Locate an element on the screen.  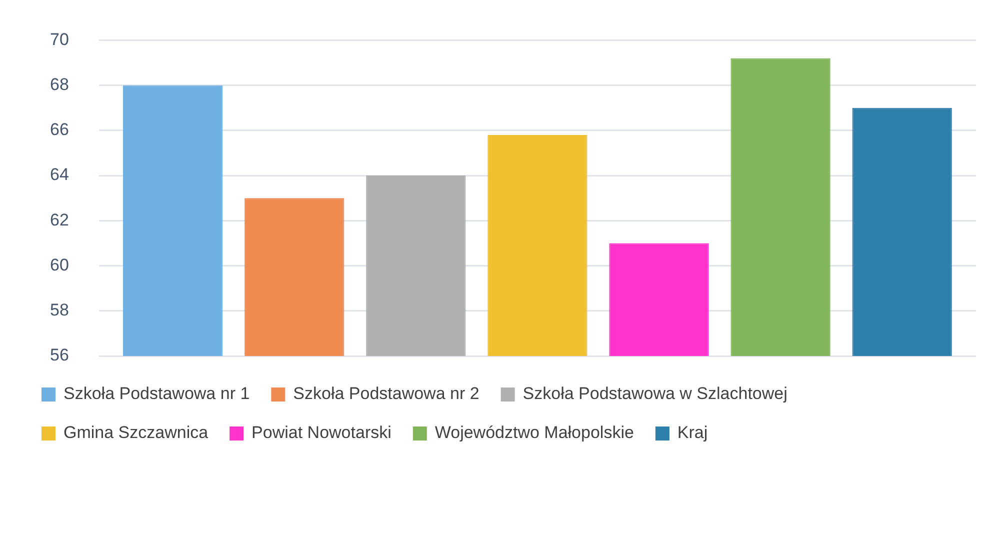
legend-label: Szkoła Podstawowa nr 1 is located at coordinates (157, 394).